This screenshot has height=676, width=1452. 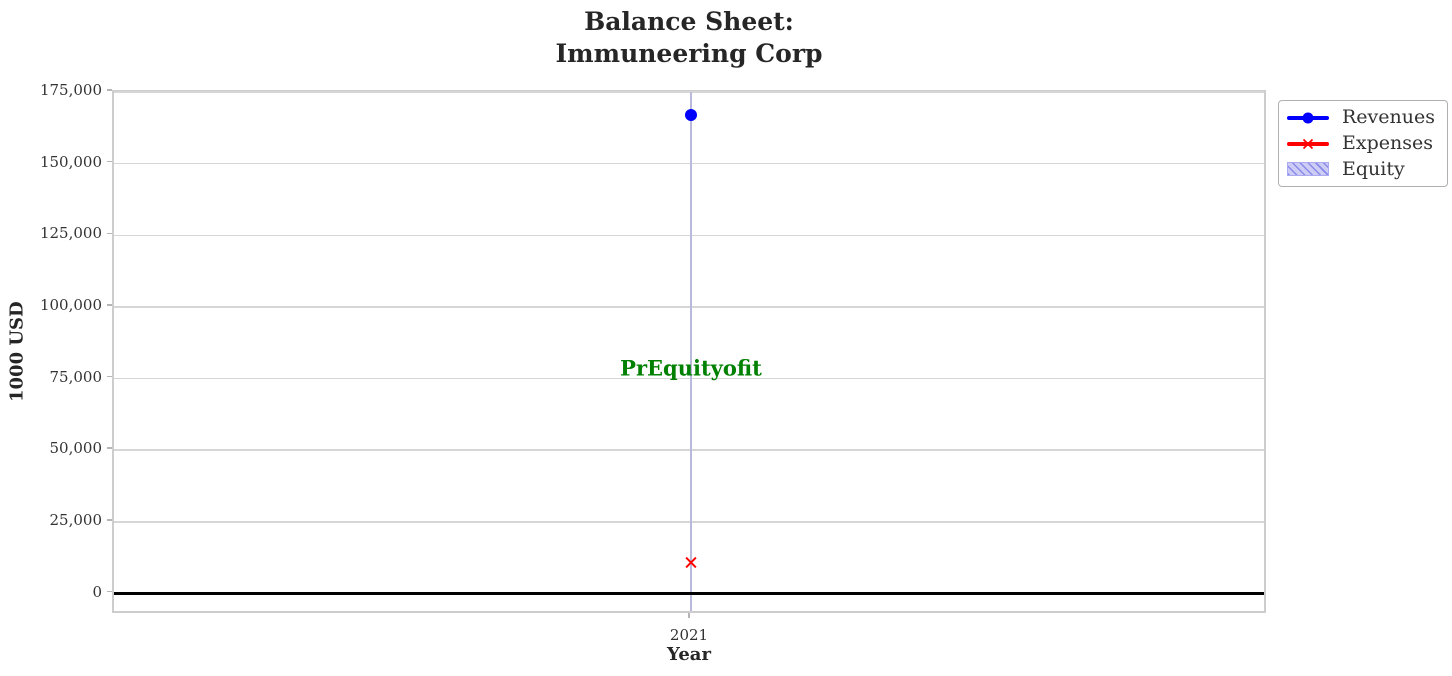 I want to click on y-tick-label: 175,000, so click(x=70, y=90).